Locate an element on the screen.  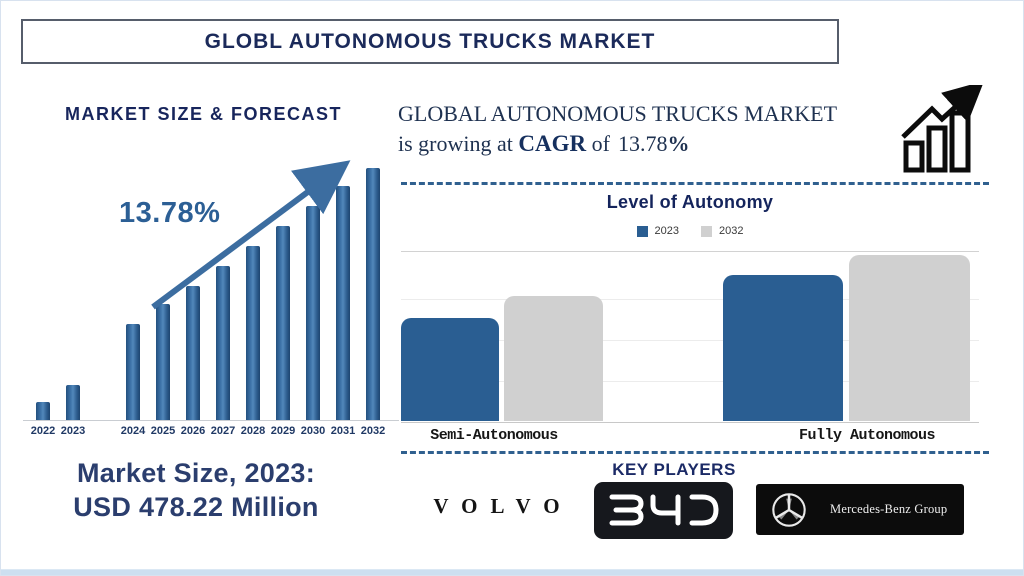
year-label-2030: 2030 is located at coordinates (313, 431).